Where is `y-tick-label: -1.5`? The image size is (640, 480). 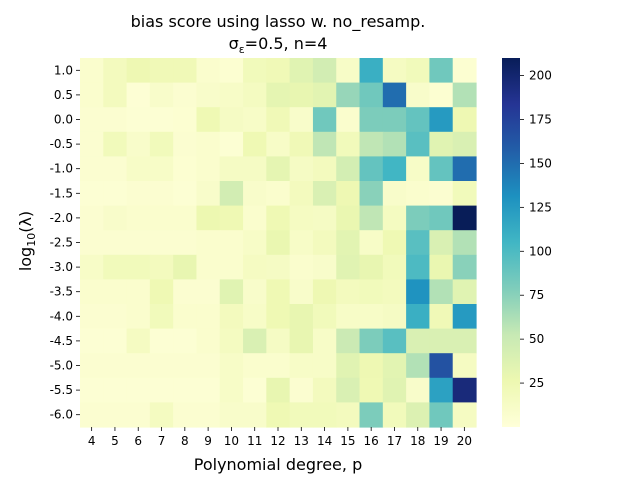 y-tick-label: -1.5 is located at coordinates (61, 193).